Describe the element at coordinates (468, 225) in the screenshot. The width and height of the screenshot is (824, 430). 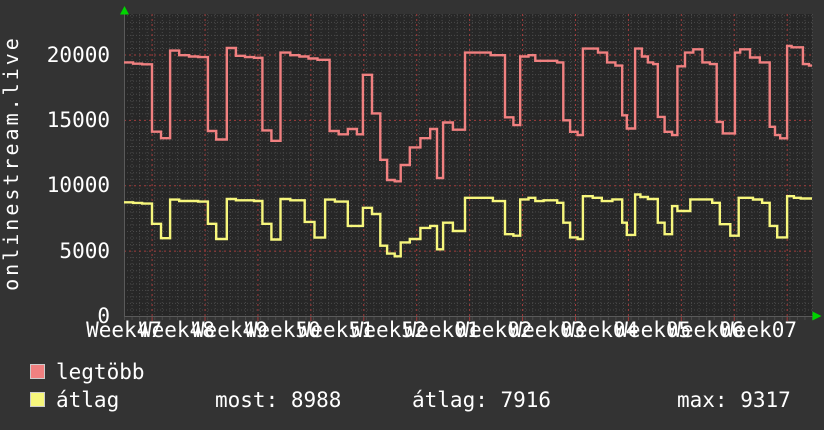
I see `series-line-atlag` at that location.